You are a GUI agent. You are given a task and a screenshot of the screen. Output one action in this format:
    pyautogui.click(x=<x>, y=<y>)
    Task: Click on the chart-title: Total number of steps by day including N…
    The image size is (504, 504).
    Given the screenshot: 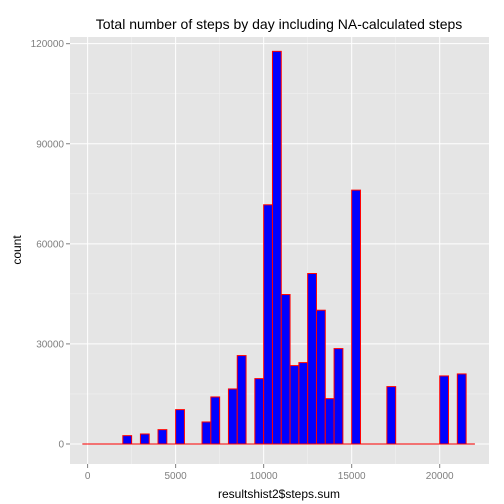 What is the action you would take?
    pyautogui.click(x=279, y=24)
    